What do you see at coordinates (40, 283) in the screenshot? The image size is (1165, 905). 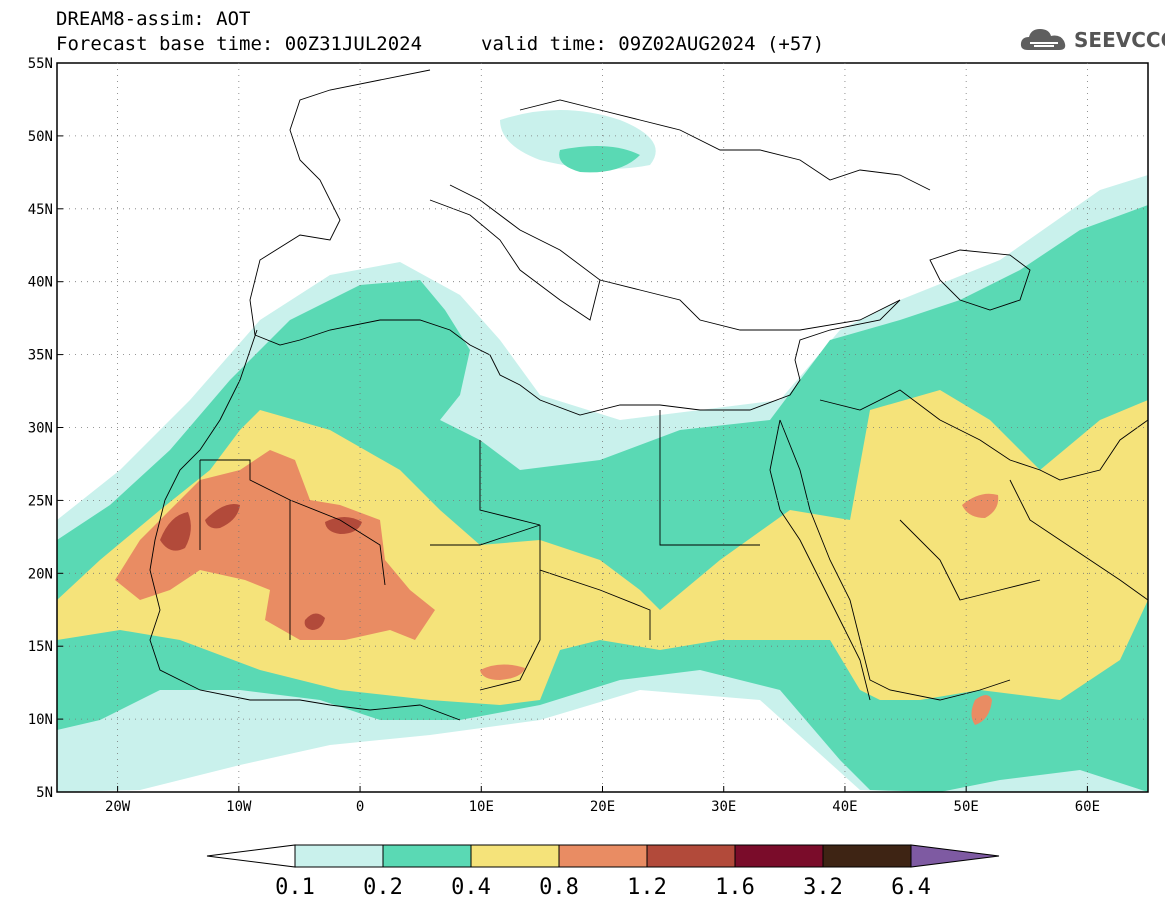 I see `lat-label: 40N` at bounding box center [40, 283].